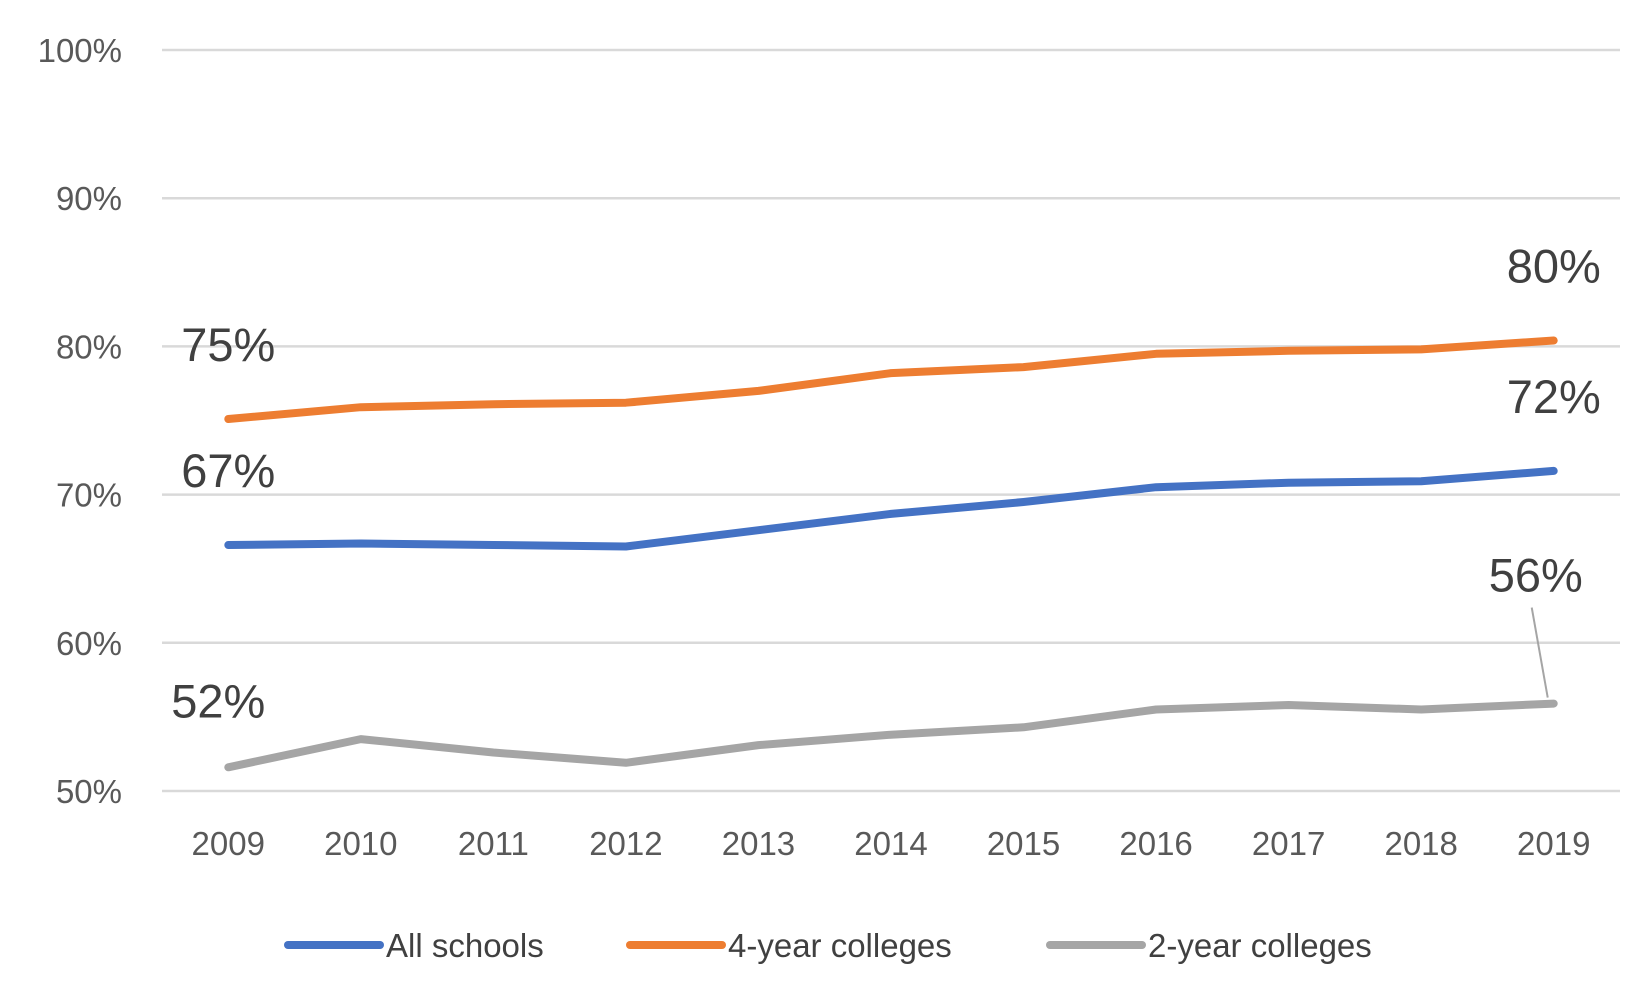  I want to click on data-label: 52%, so click(218, 700).